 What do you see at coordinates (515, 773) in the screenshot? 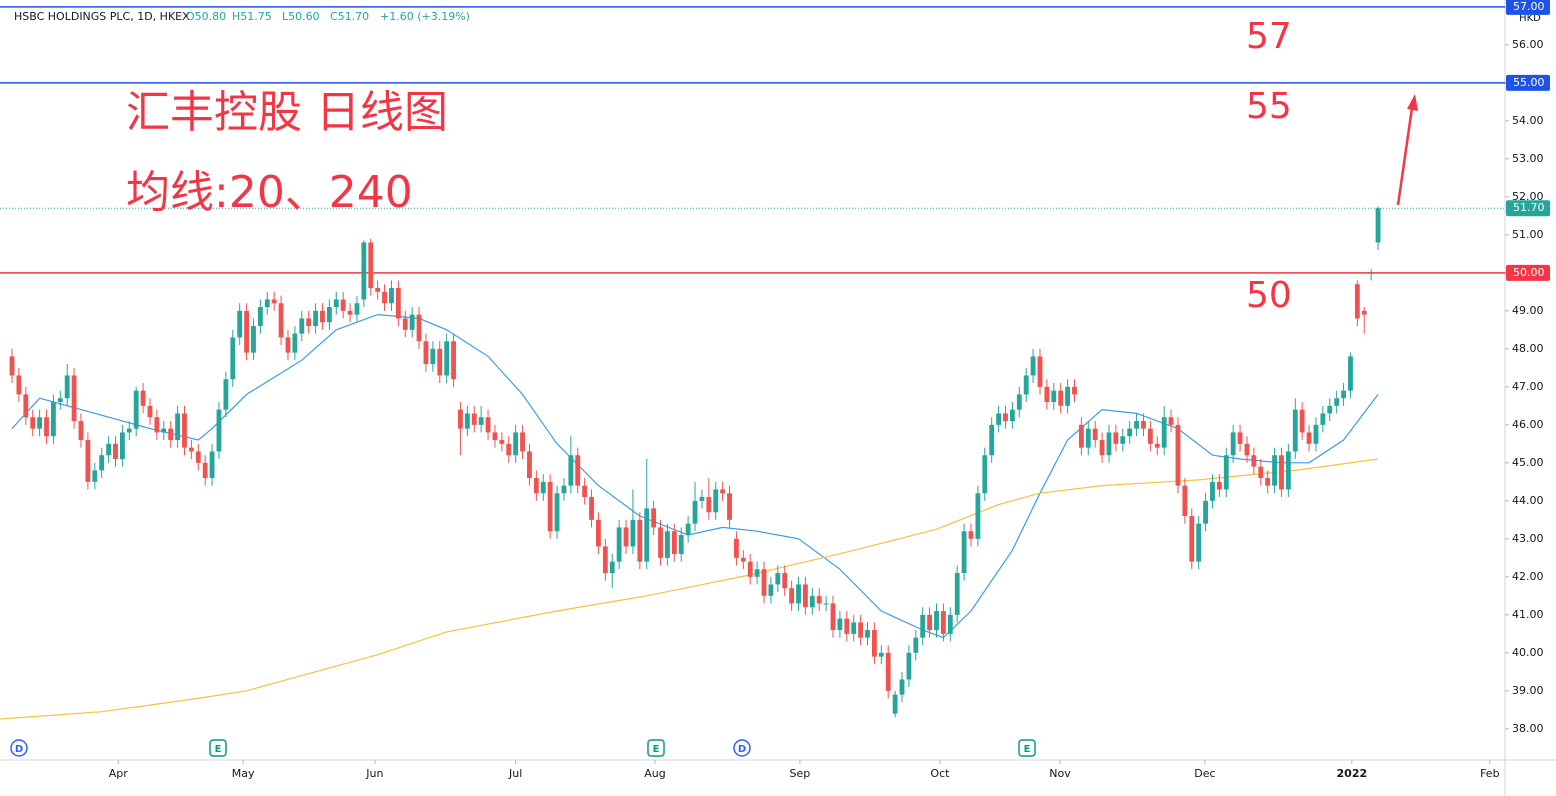
I see `x-tick-label: Jul` at bounding box center [515, 773].